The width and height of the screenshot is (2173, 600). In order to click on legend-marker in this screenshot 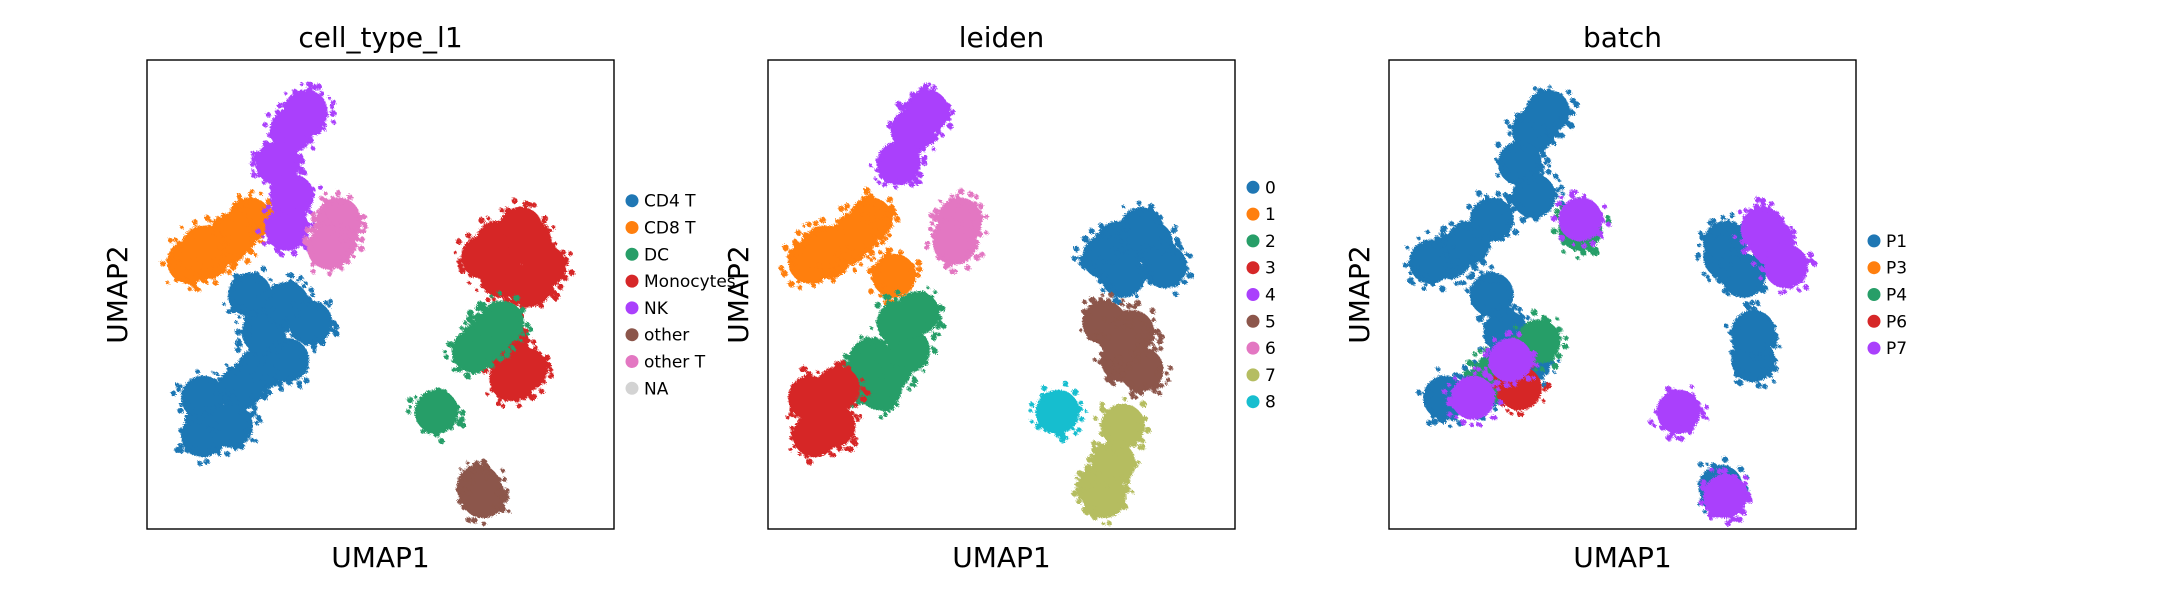, I will do `click(632, 281)`.